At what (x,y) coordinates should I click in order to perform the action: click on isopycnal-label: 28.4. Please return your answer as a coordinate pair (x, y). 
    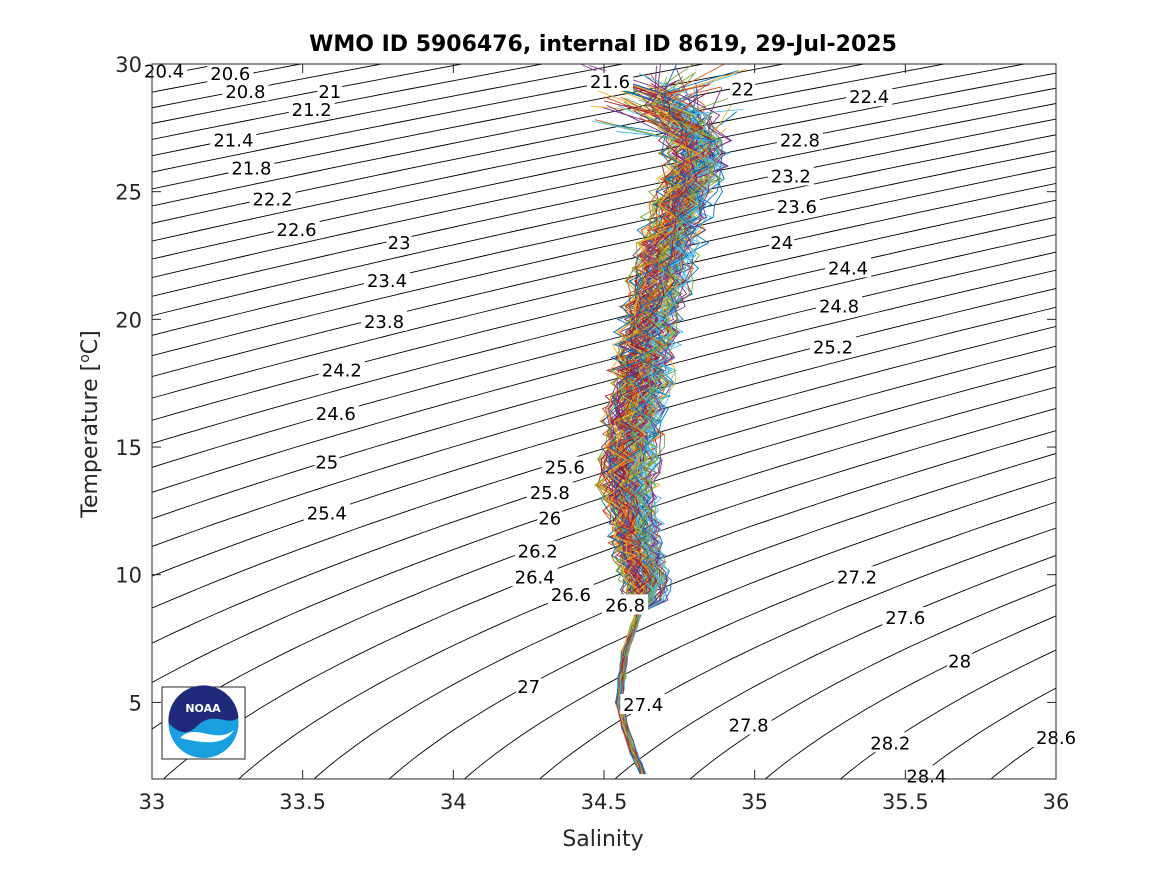
    Looking at the image, I should click on (926, 776).